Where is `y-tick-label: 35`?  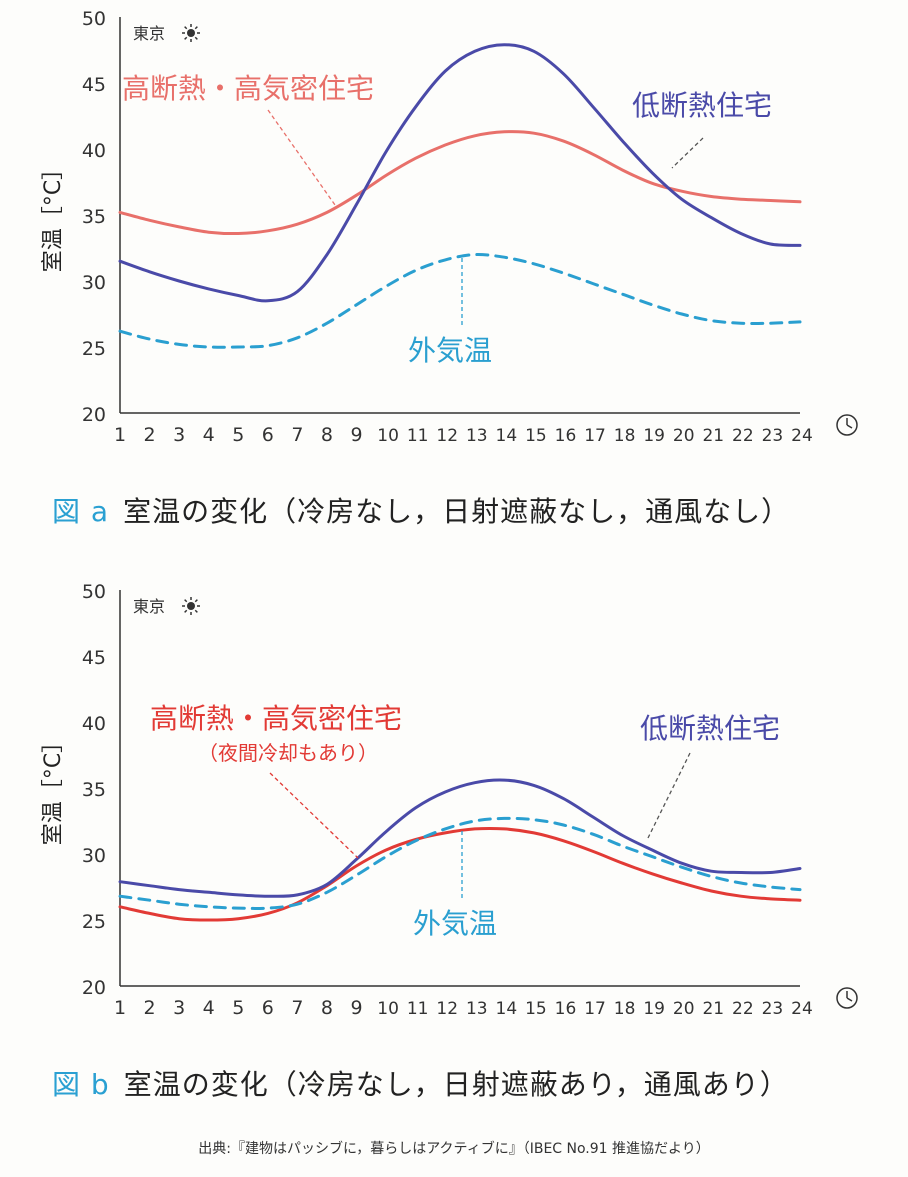 y-tick-label: 35 is located at coordinates (94, 217).